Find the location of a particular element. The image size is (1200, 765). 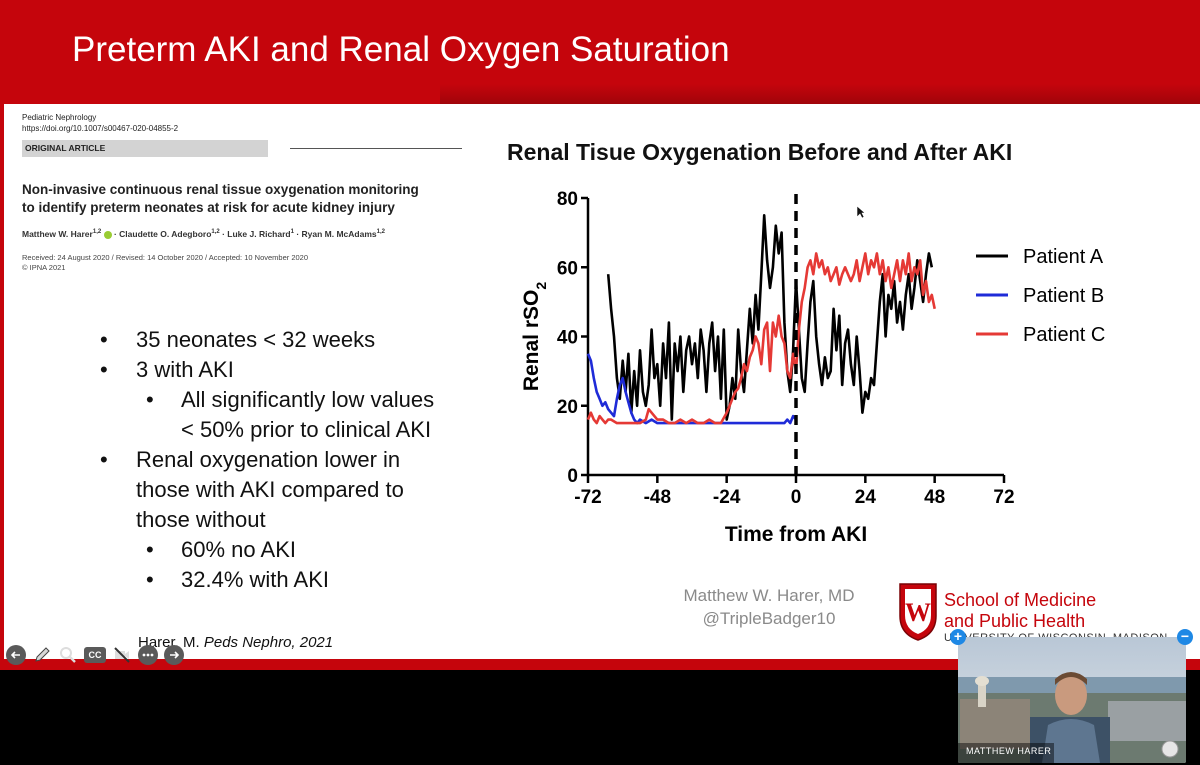

school-name: School of Medicine and Public Health is located at coordinates (1020, 611).